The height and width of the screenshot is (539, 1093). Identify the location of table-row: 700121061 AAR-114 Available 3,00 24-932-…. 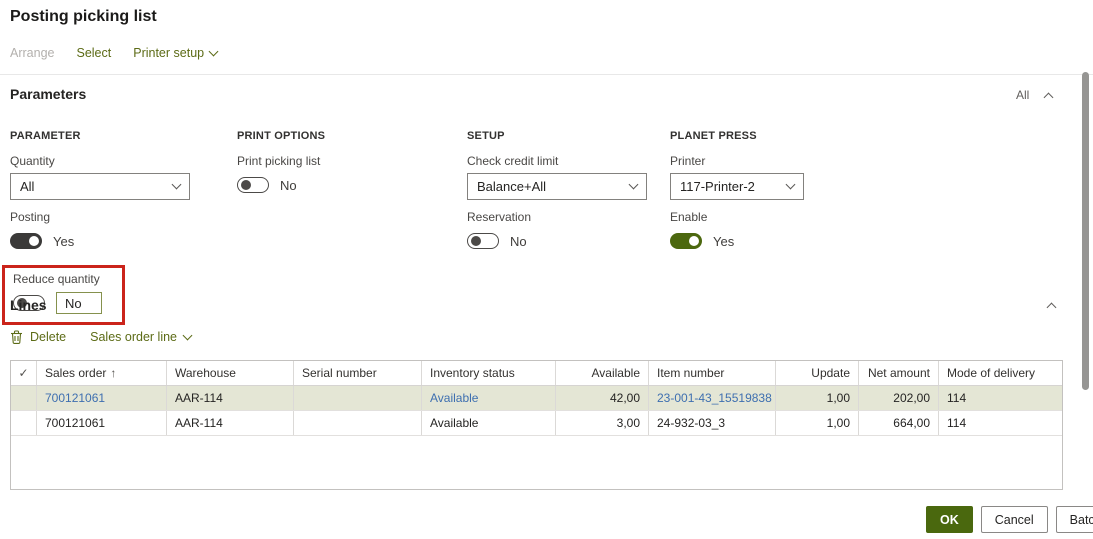
(536, 423).